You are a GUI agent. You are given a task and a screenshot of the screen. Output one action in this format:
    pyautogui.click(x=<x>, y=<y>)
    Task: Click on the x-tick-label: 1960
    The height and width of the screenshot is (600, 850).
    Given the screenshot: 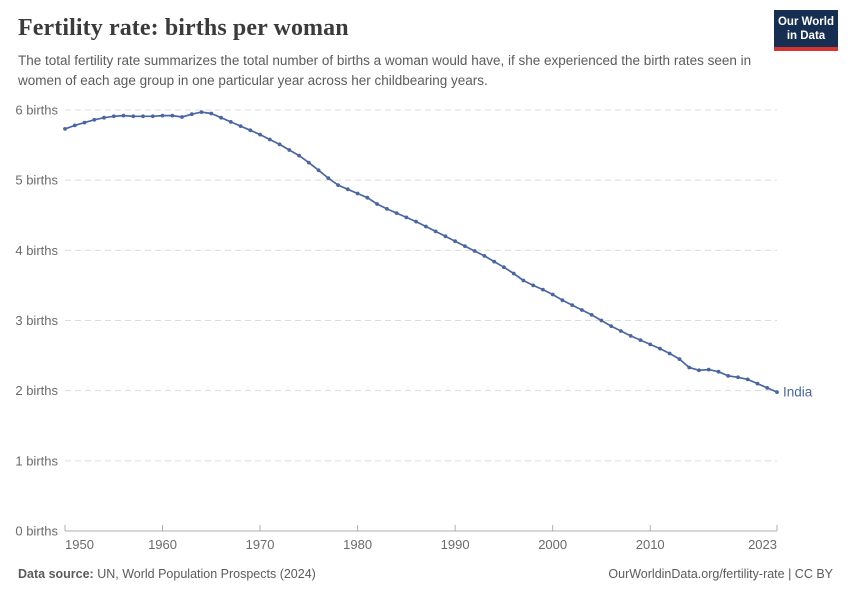 What is the action you would take?
    pyautogui.click(x=162, y=544)
    